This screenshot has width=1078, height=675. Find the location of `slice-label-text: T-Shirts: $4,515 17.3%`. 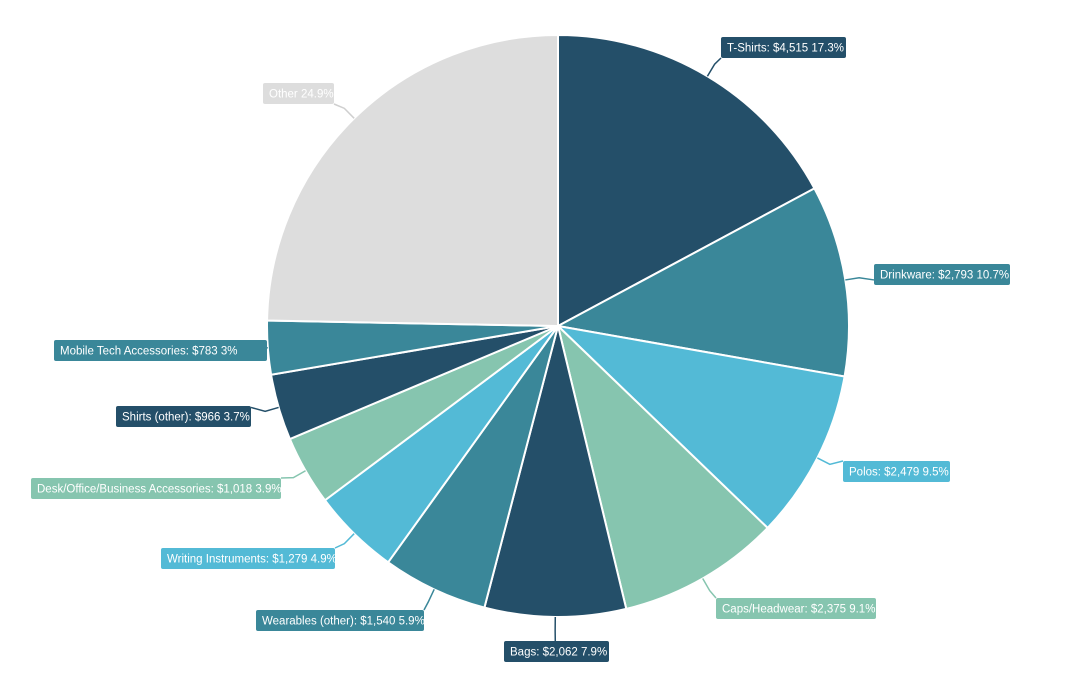

slice-label-text: T-Shirts: $4,515 17.3% is located at coordinates (785, 49).